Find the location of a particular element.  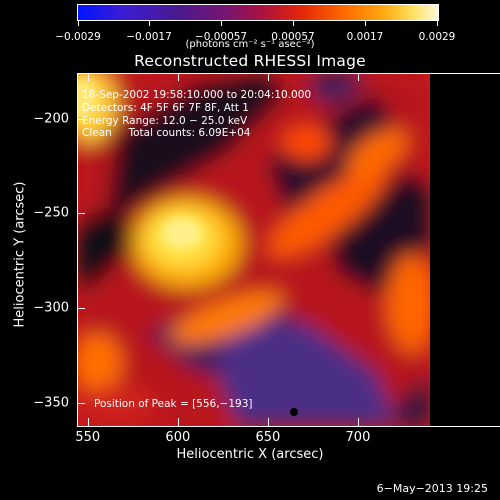

colorbar-tick-label: −0.0029 is located at coordinates (78, 37).